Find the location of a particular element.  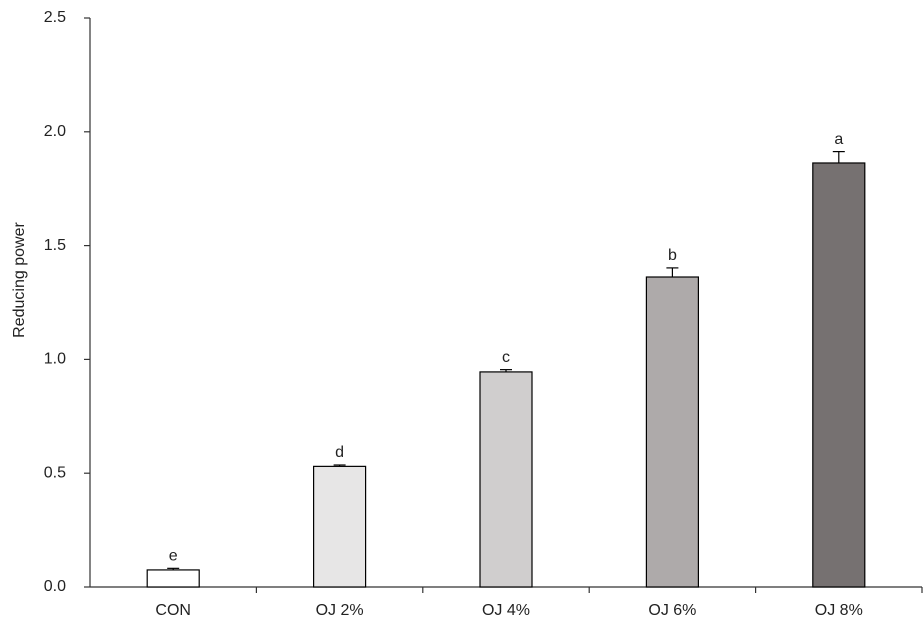

x-tick-label: OJ 6% is located at coordinates (672, 610).